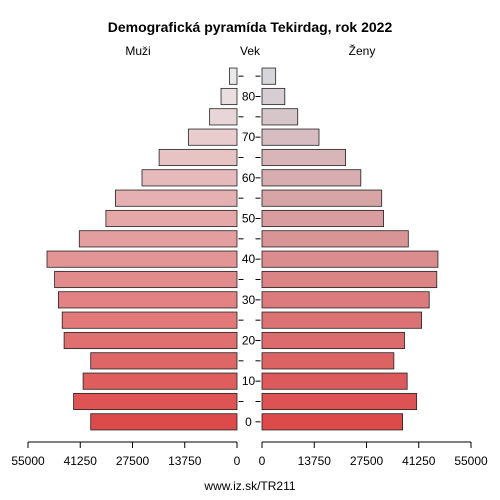  What do you see at coordinates (262, 461) in the screenshot?
I see `women-axis-tick-label: 0` at bounding box center [262, 461].